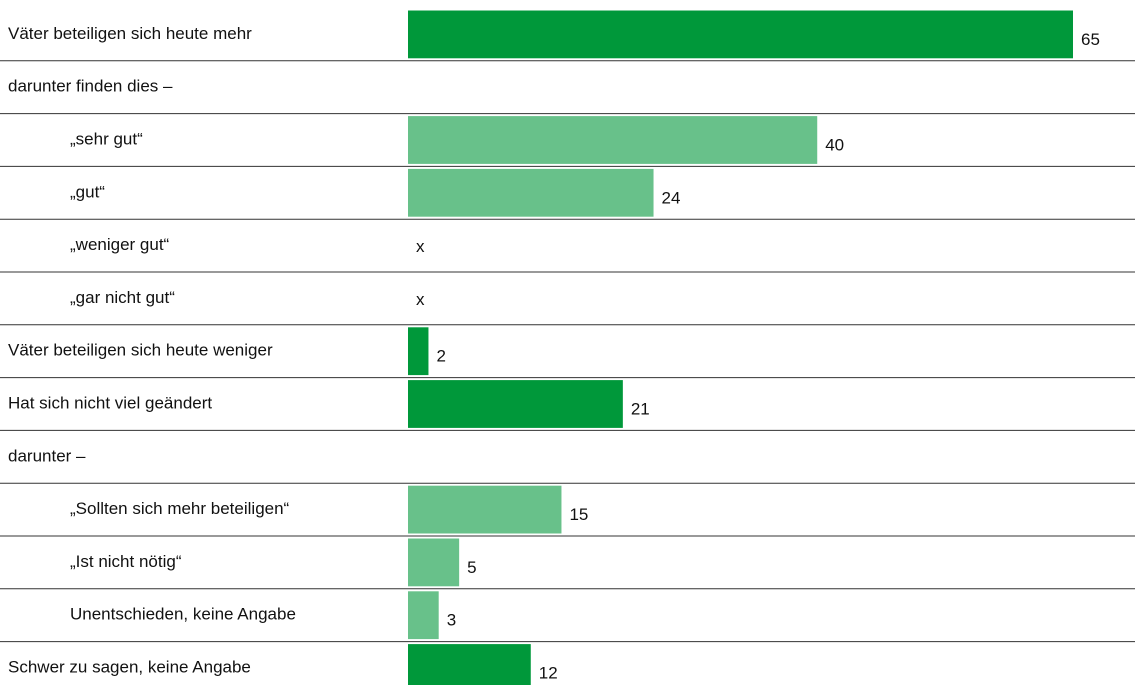 The height and width of the screenshot is (685, 1135). Describe the element at coordinates (126, 561) in the screenshot. I see `category-label: „Ist nicht nötig“` at that location.